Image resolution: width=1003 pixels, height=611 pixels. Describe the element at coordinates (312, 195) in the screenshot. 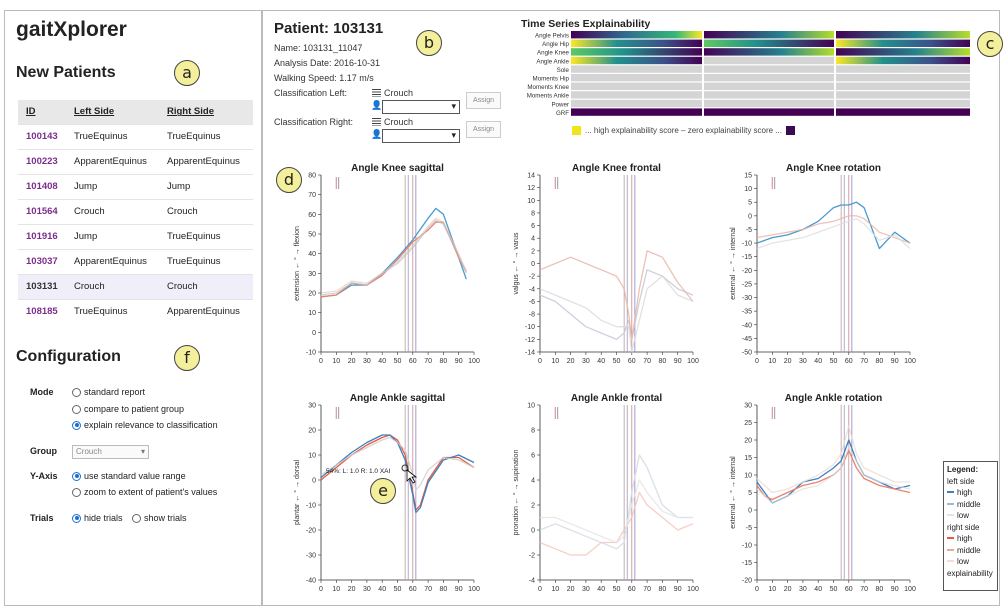

I see `y-tick-label: 70` at that location.